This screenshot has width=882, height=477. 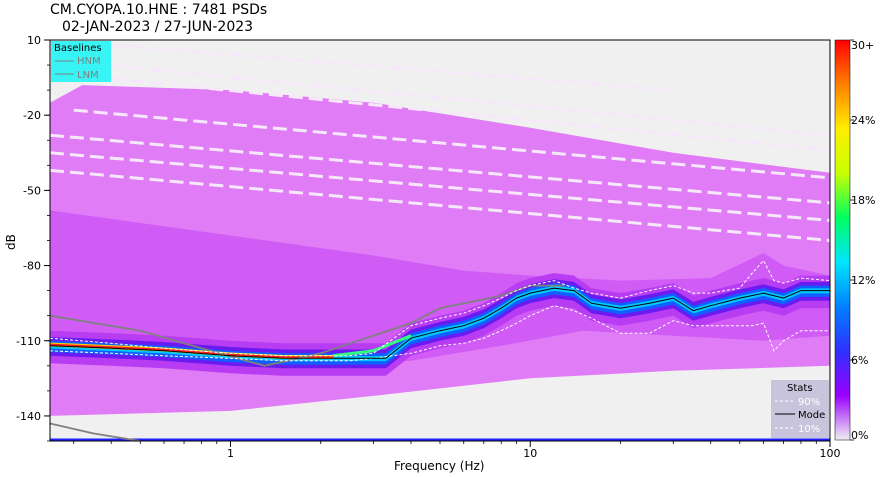 I want to click on colorbar-tick-label: 12%, so click(x=863, y=280).